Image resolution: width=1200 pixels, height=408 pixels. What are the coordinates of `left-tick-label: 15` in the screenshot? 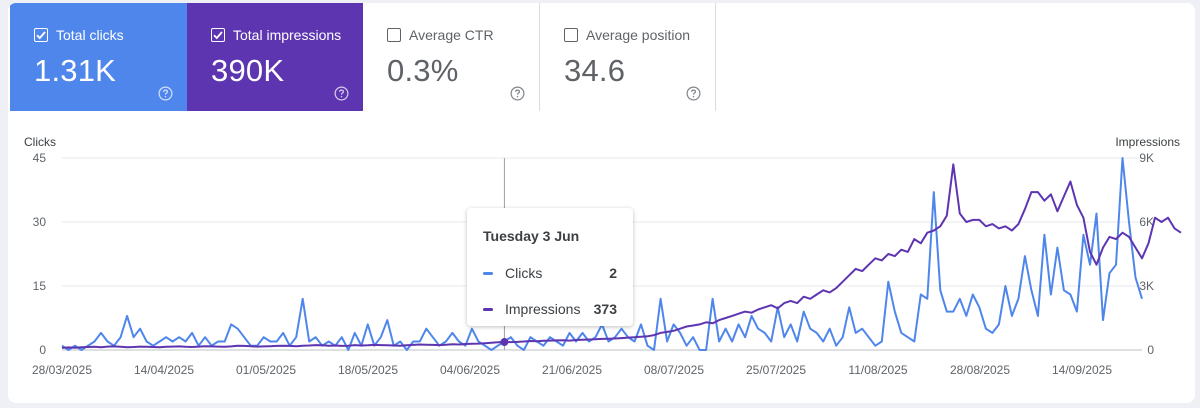 It's located at (40, 286).